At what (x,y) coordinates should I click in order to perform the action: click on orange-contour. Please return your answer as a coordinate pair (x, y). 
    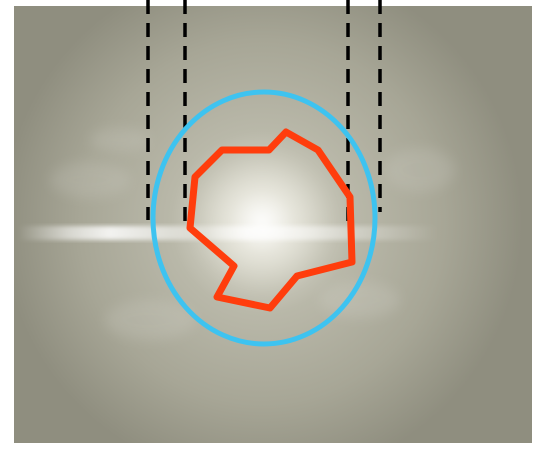
    Looking at the image, I should click on (271, 220).